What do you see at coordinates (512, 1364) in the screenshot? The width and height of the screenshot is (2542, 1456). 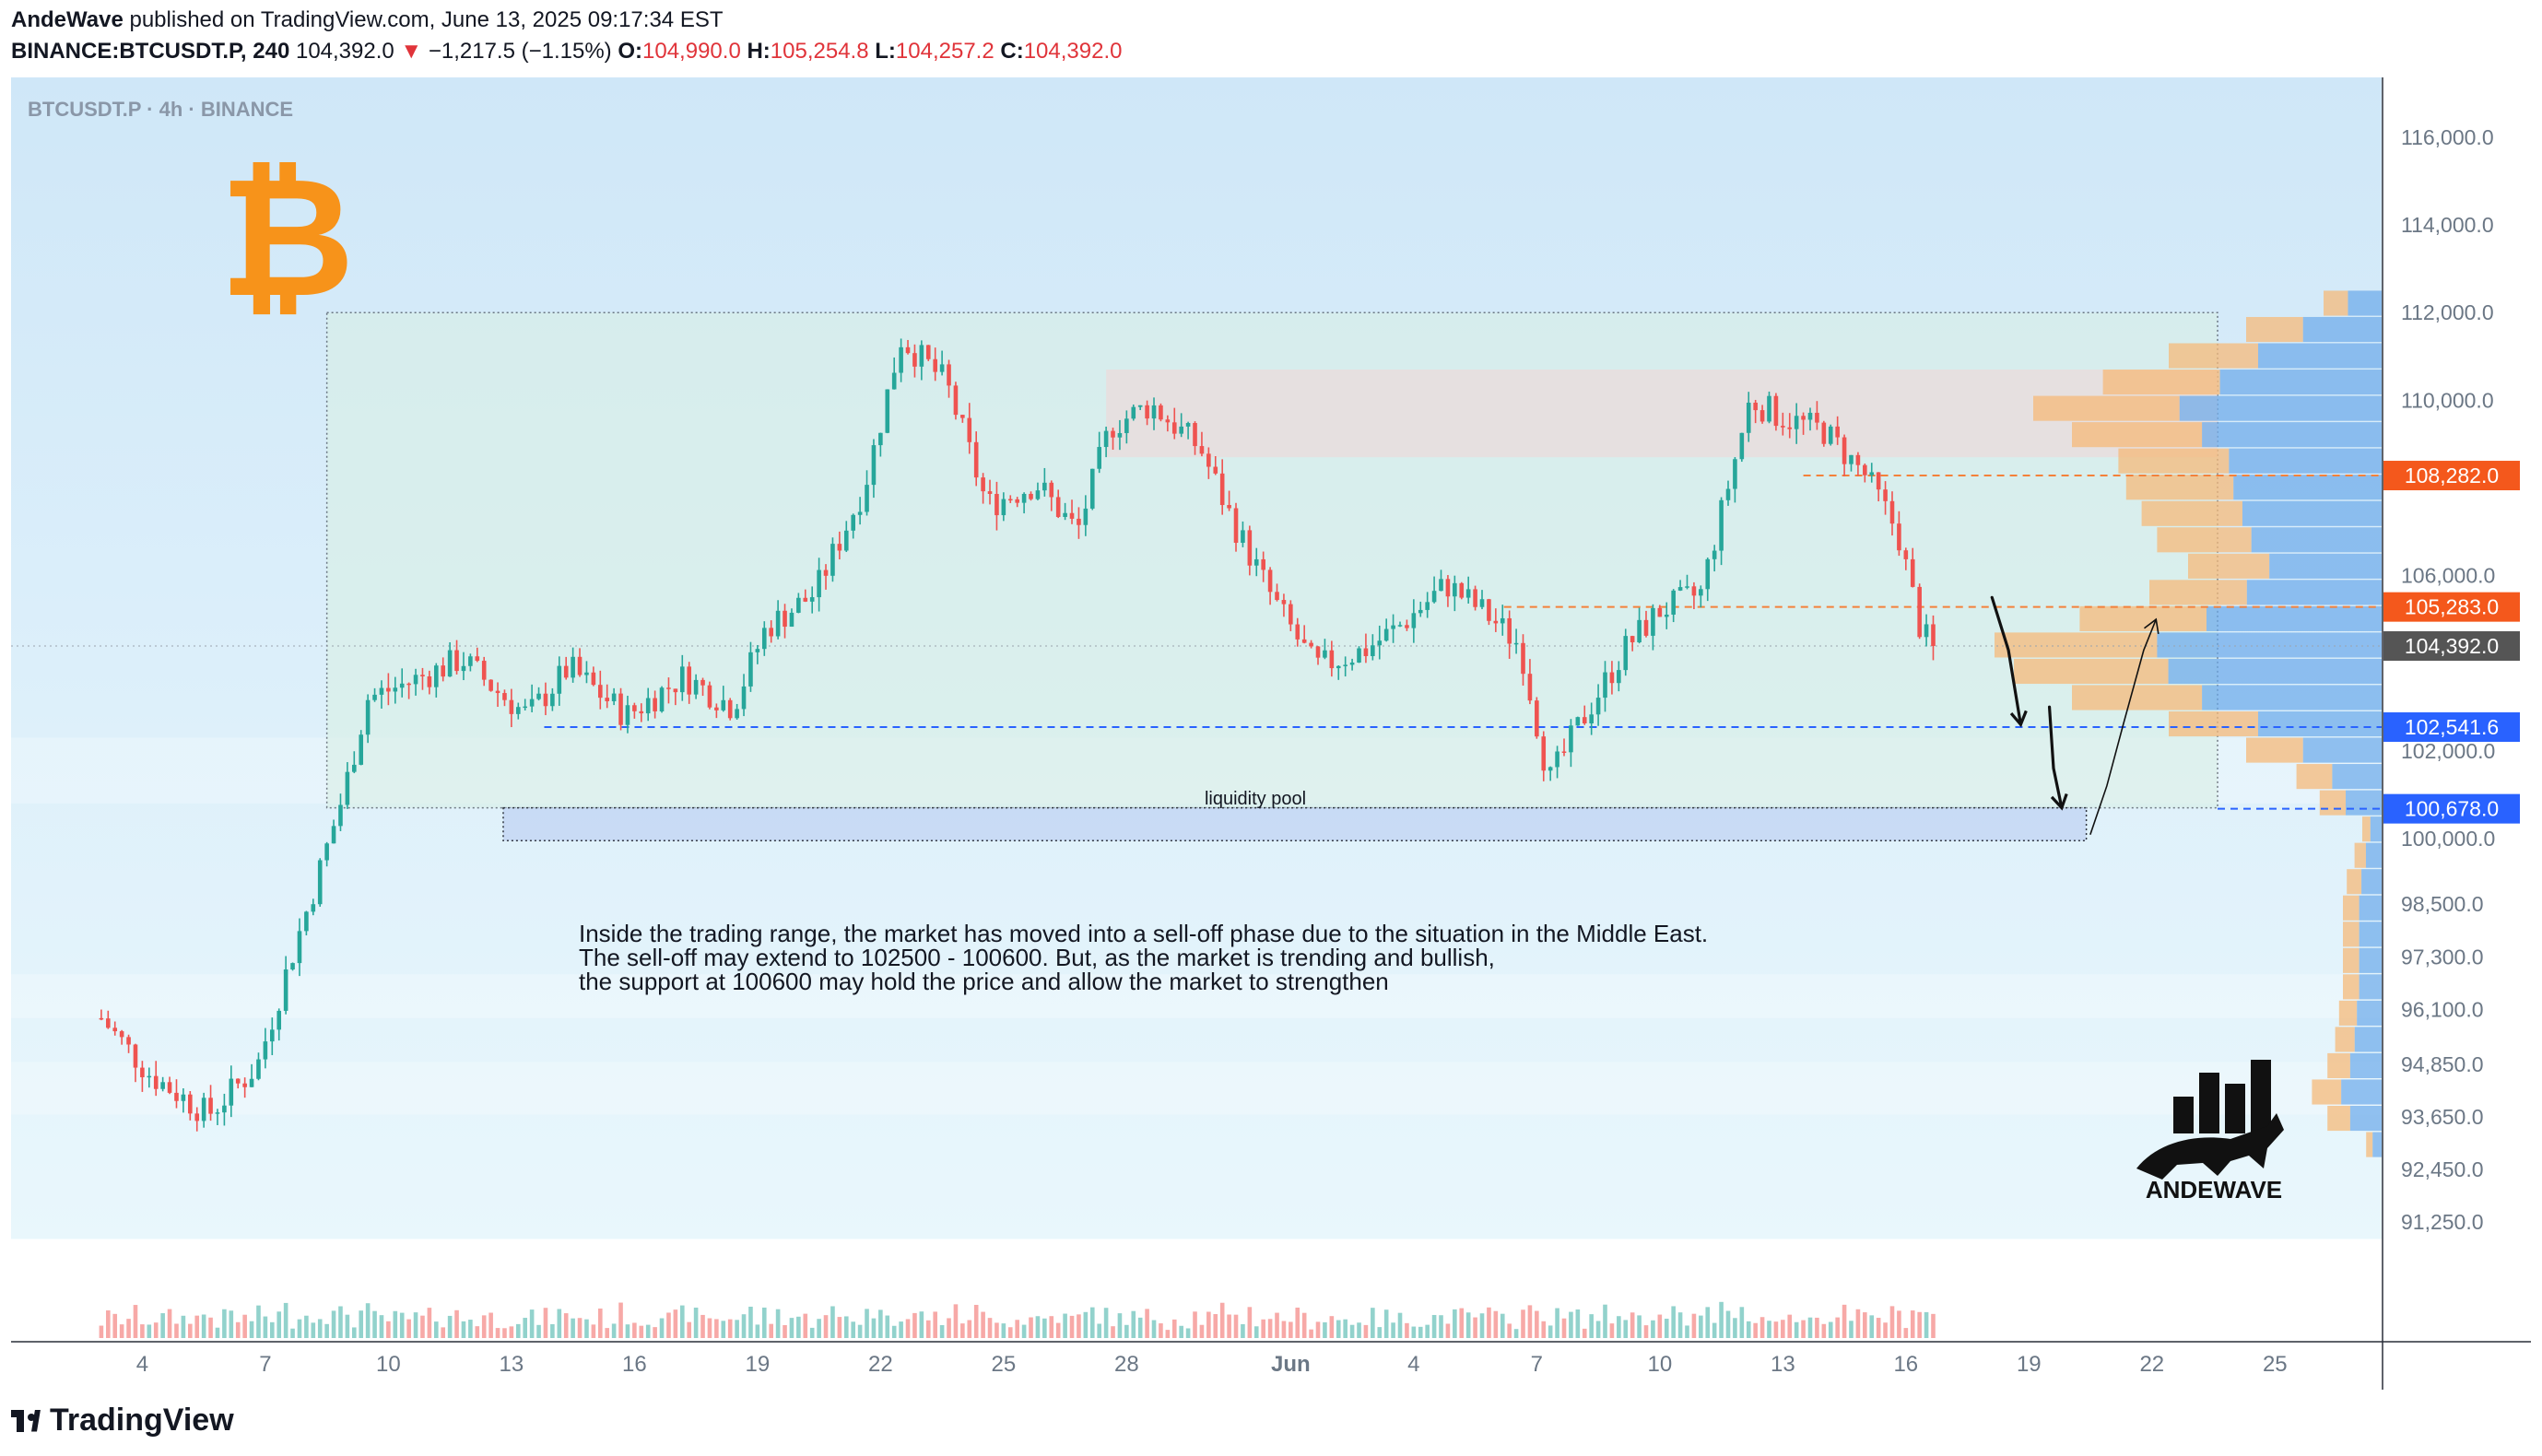 I see `time-tick-label: 13` at bounding box center [512, 1364].